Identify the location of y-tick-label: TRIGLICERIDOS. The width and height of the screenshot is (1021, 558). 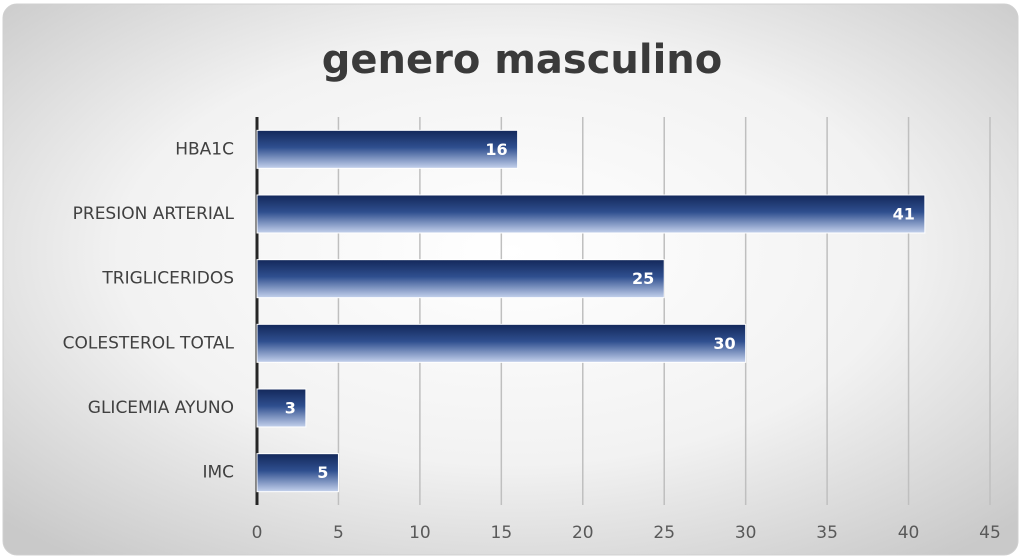
(167, 279).